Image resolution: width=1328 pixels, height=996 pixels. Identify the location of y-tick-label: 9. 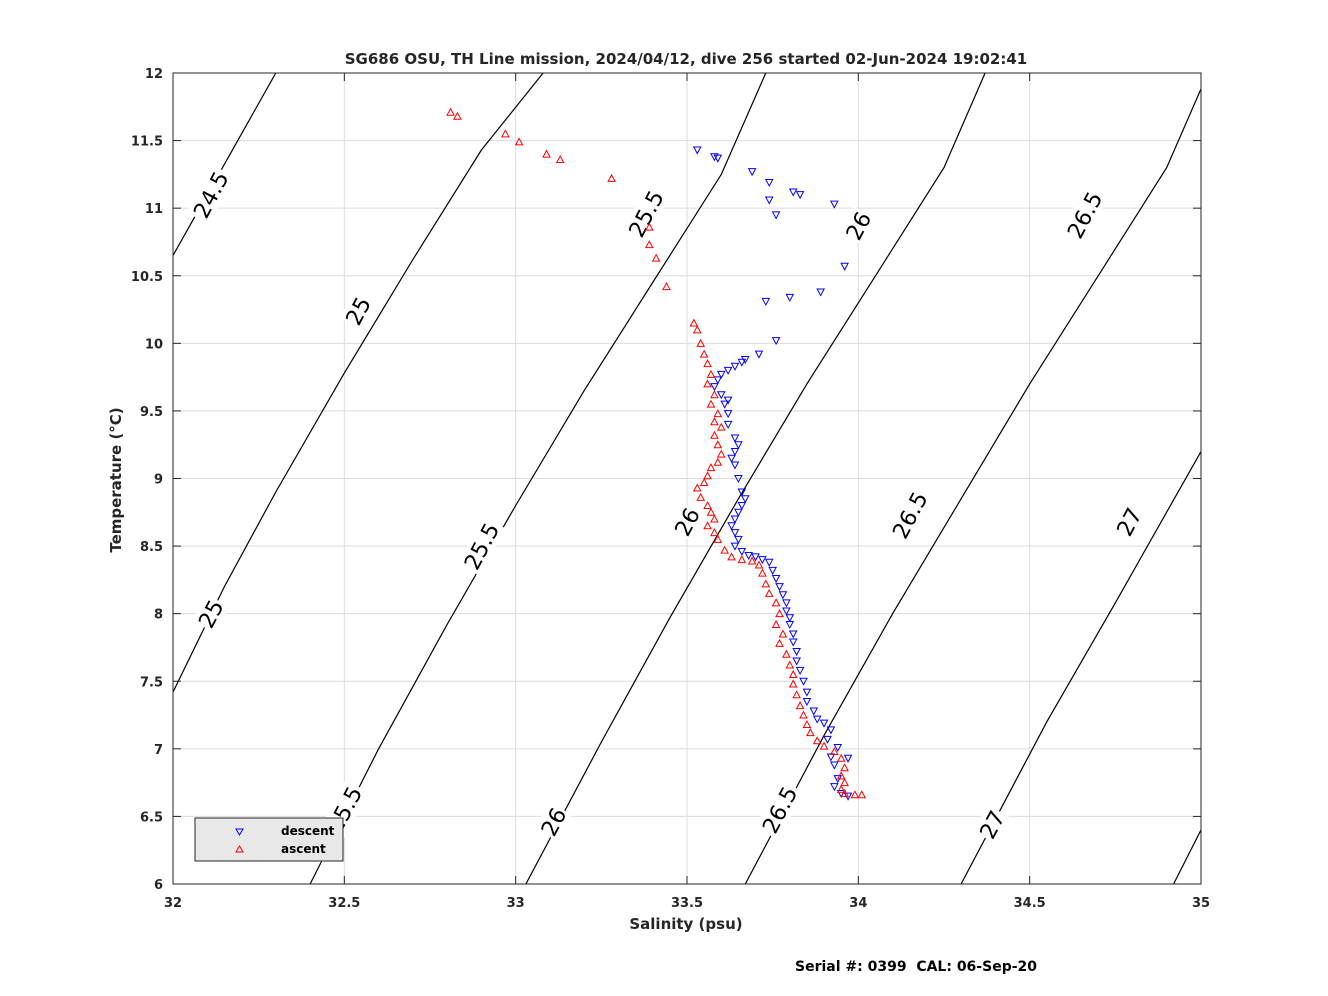
(158, 480).